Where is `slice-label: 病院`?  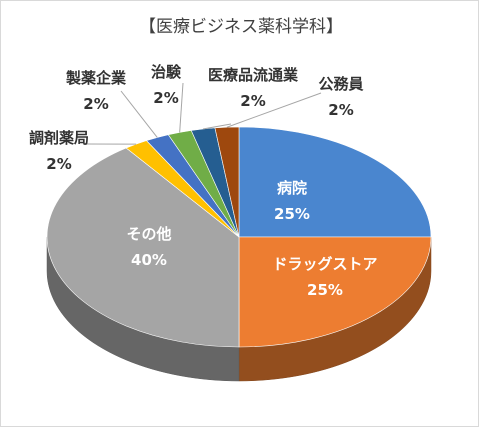
slice-label: 病院 is located at coordinates (292, 188).